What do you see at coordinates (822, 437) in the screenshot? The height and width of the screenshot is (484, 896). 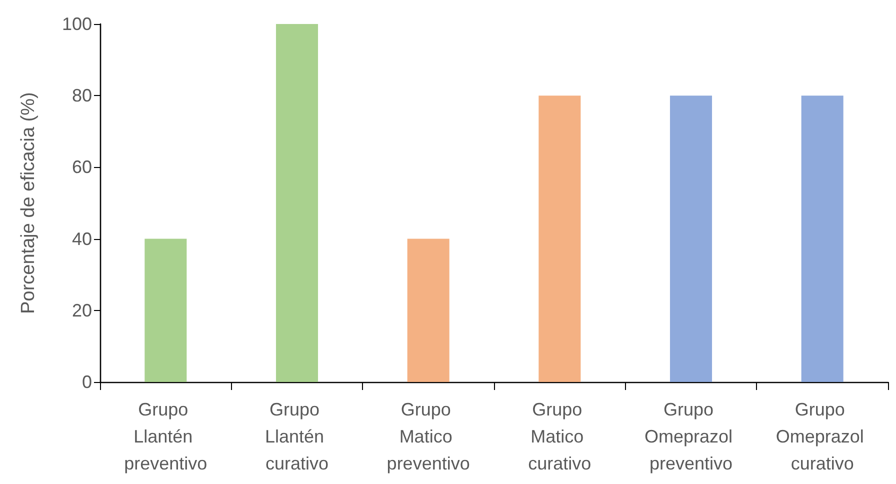 I see `x-tick-label: Grupo Omeprazol curativo` at bounding box center [822, 437].